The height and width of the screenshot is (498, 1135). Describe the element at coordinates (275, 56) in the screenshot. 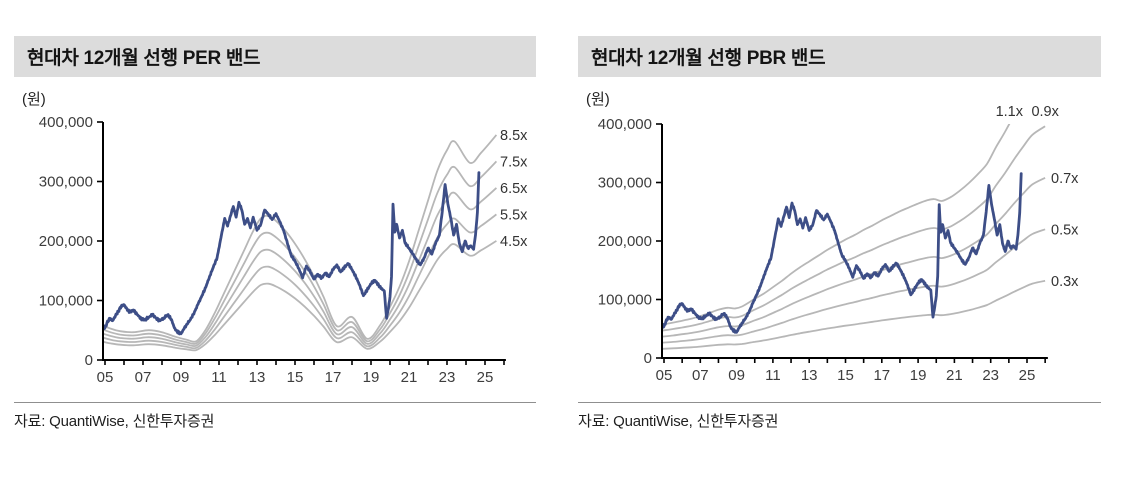

I see `per-chart-title: 현대차 12개월 선행 PER 밴드` at that location.